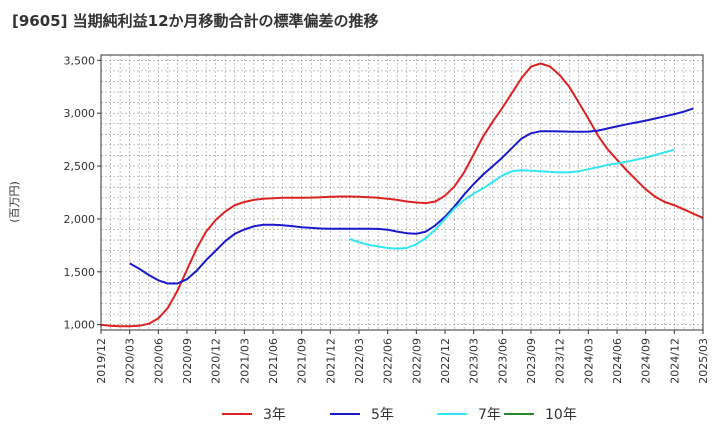 Image resolution: width=720 pixels, height=440 pixels. I want to click on y-tick-label: 3,000, so click(80, 113).